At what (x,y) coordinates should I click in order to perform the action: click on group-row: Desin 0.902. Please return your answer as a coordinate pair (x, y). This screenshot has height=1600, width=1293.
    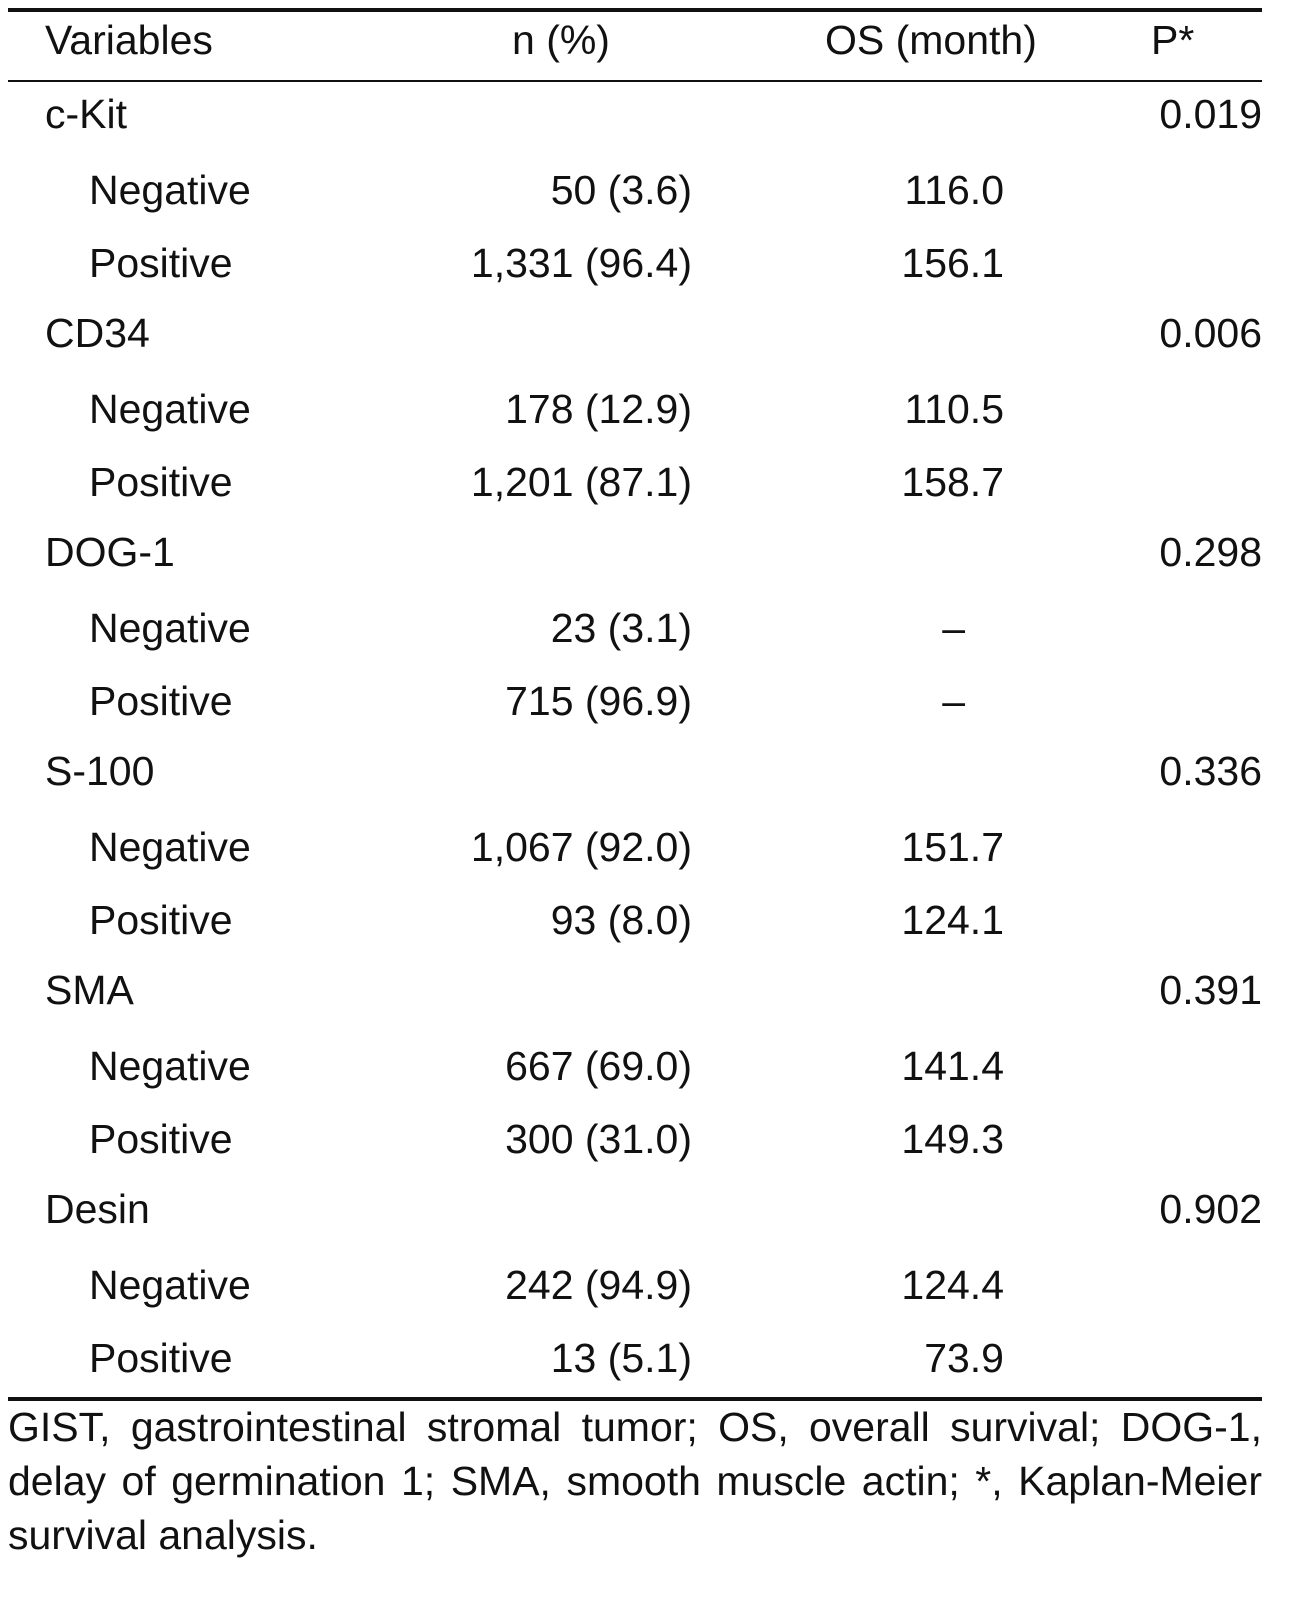
    Looking at the image, I should click on (635, 1209).